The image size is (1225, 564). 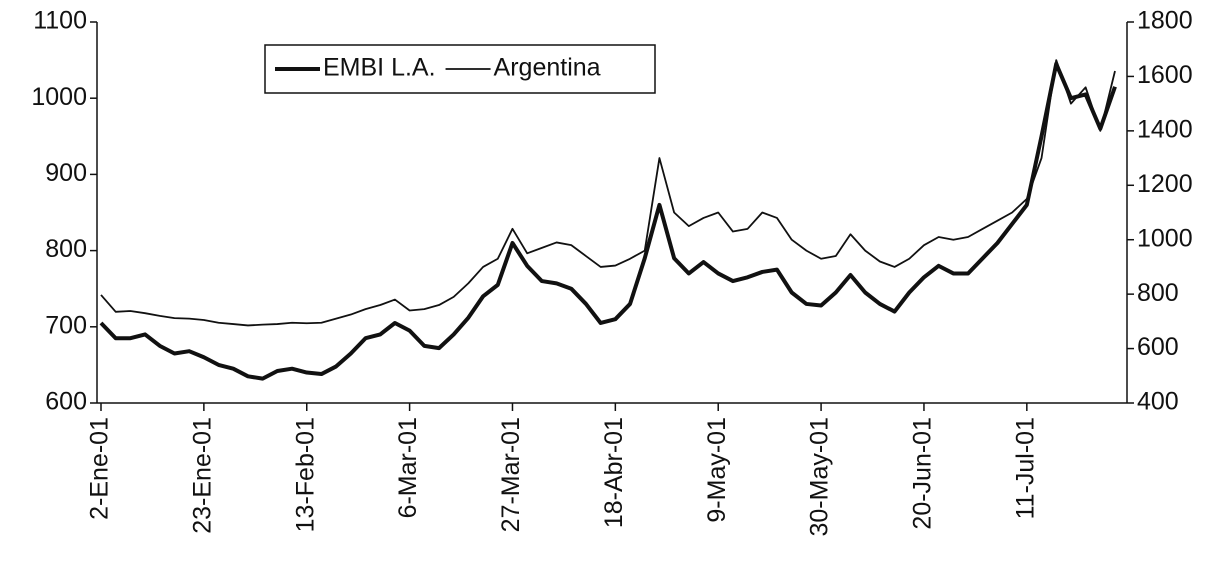 I want to click on x-tick-label: 2-Ene-01, so click(x=100, y=468).